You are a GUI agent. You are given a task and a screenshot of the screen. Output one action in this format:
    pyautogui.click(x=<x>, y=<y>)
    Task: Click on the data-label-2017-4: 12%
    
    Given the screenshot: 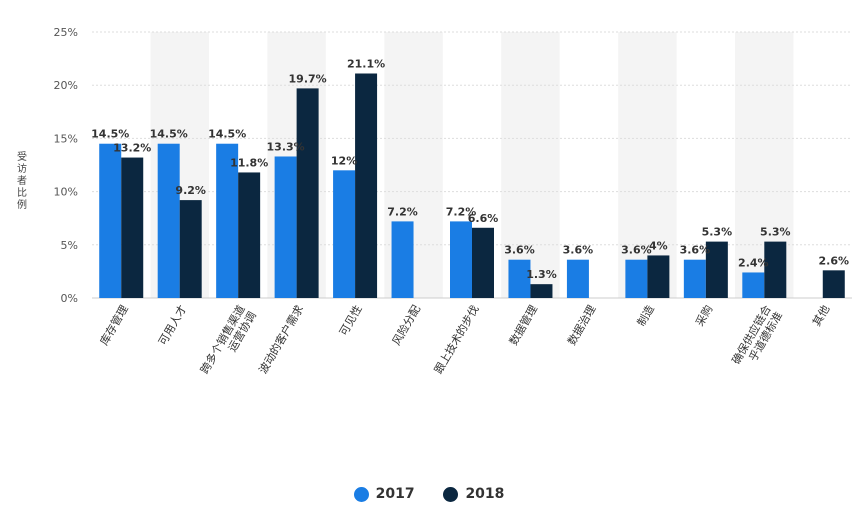 What is the action you would take?
    pyautogui.click(x=344, y=160)
    